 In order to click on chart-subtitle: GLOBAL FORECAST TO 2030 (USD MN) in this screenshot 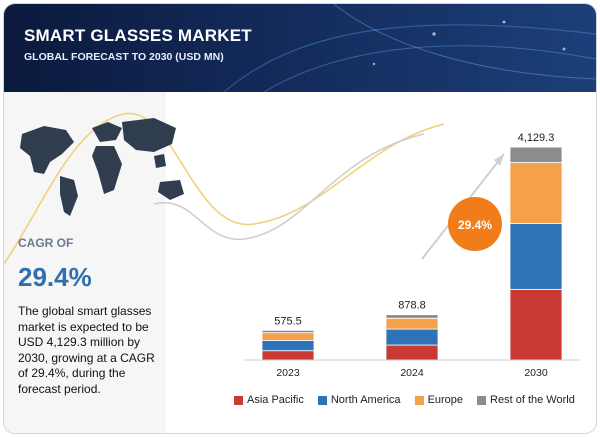, I will do `click(124, 57)`.